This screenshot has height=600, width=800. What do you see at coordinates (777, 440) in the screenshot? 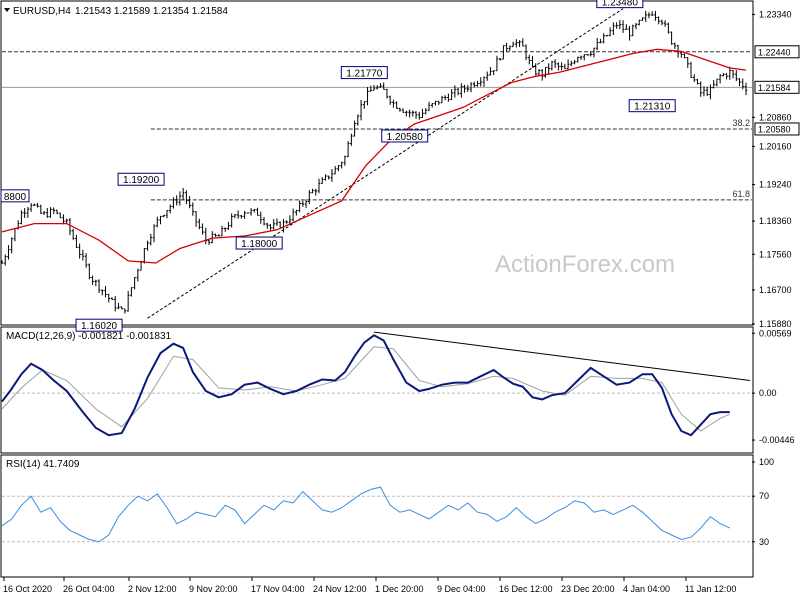
I see `macd-axis-label: -0.00446` at bounding box center [777, 440].